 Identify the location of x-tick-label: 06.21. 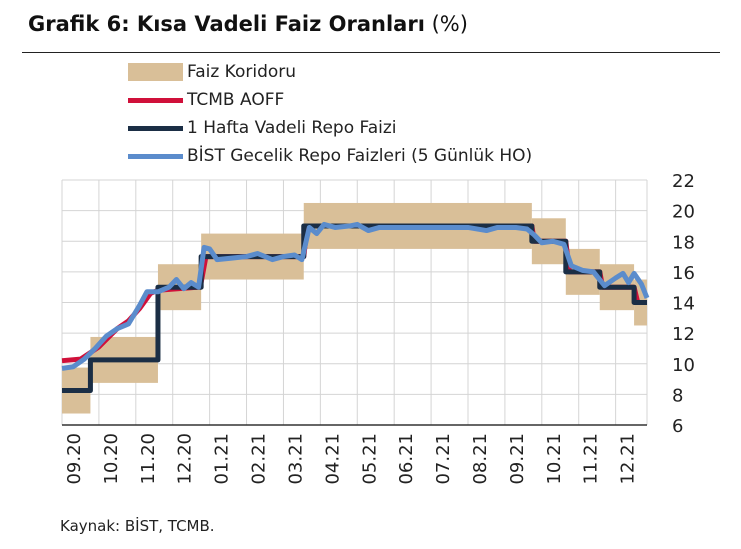
(406, 459).